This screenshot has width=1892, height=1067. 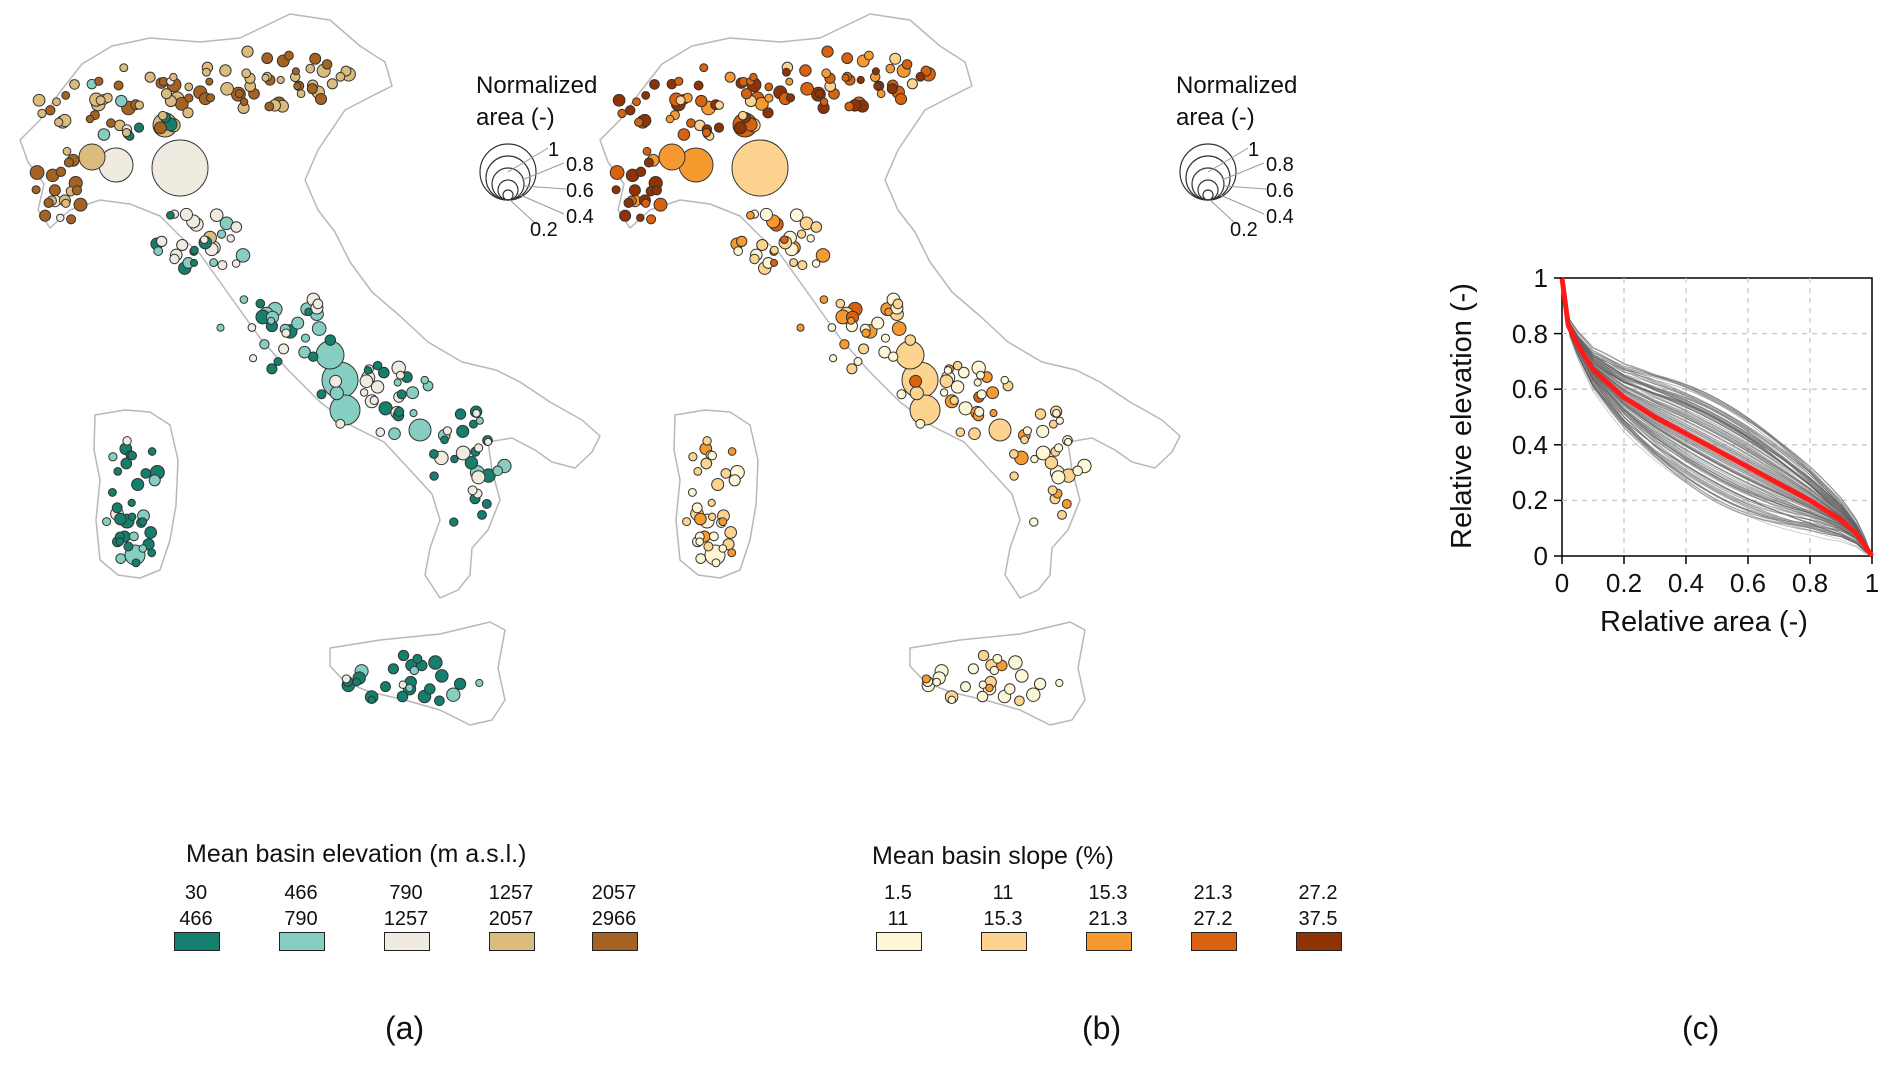 What do you see at coordinates (1280, 165) in the screenshot?
I see `size-label-0-8: 0.8` at bounding box center [1280, 165].